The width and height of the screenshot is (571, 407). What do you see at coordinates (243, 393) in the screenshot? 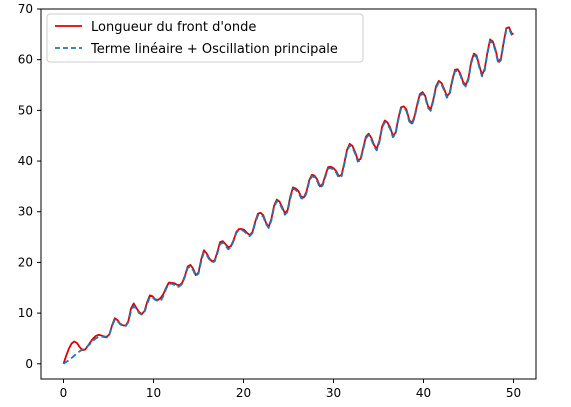
I see `x-tick-label: 20` at bounding box center [243, 393].